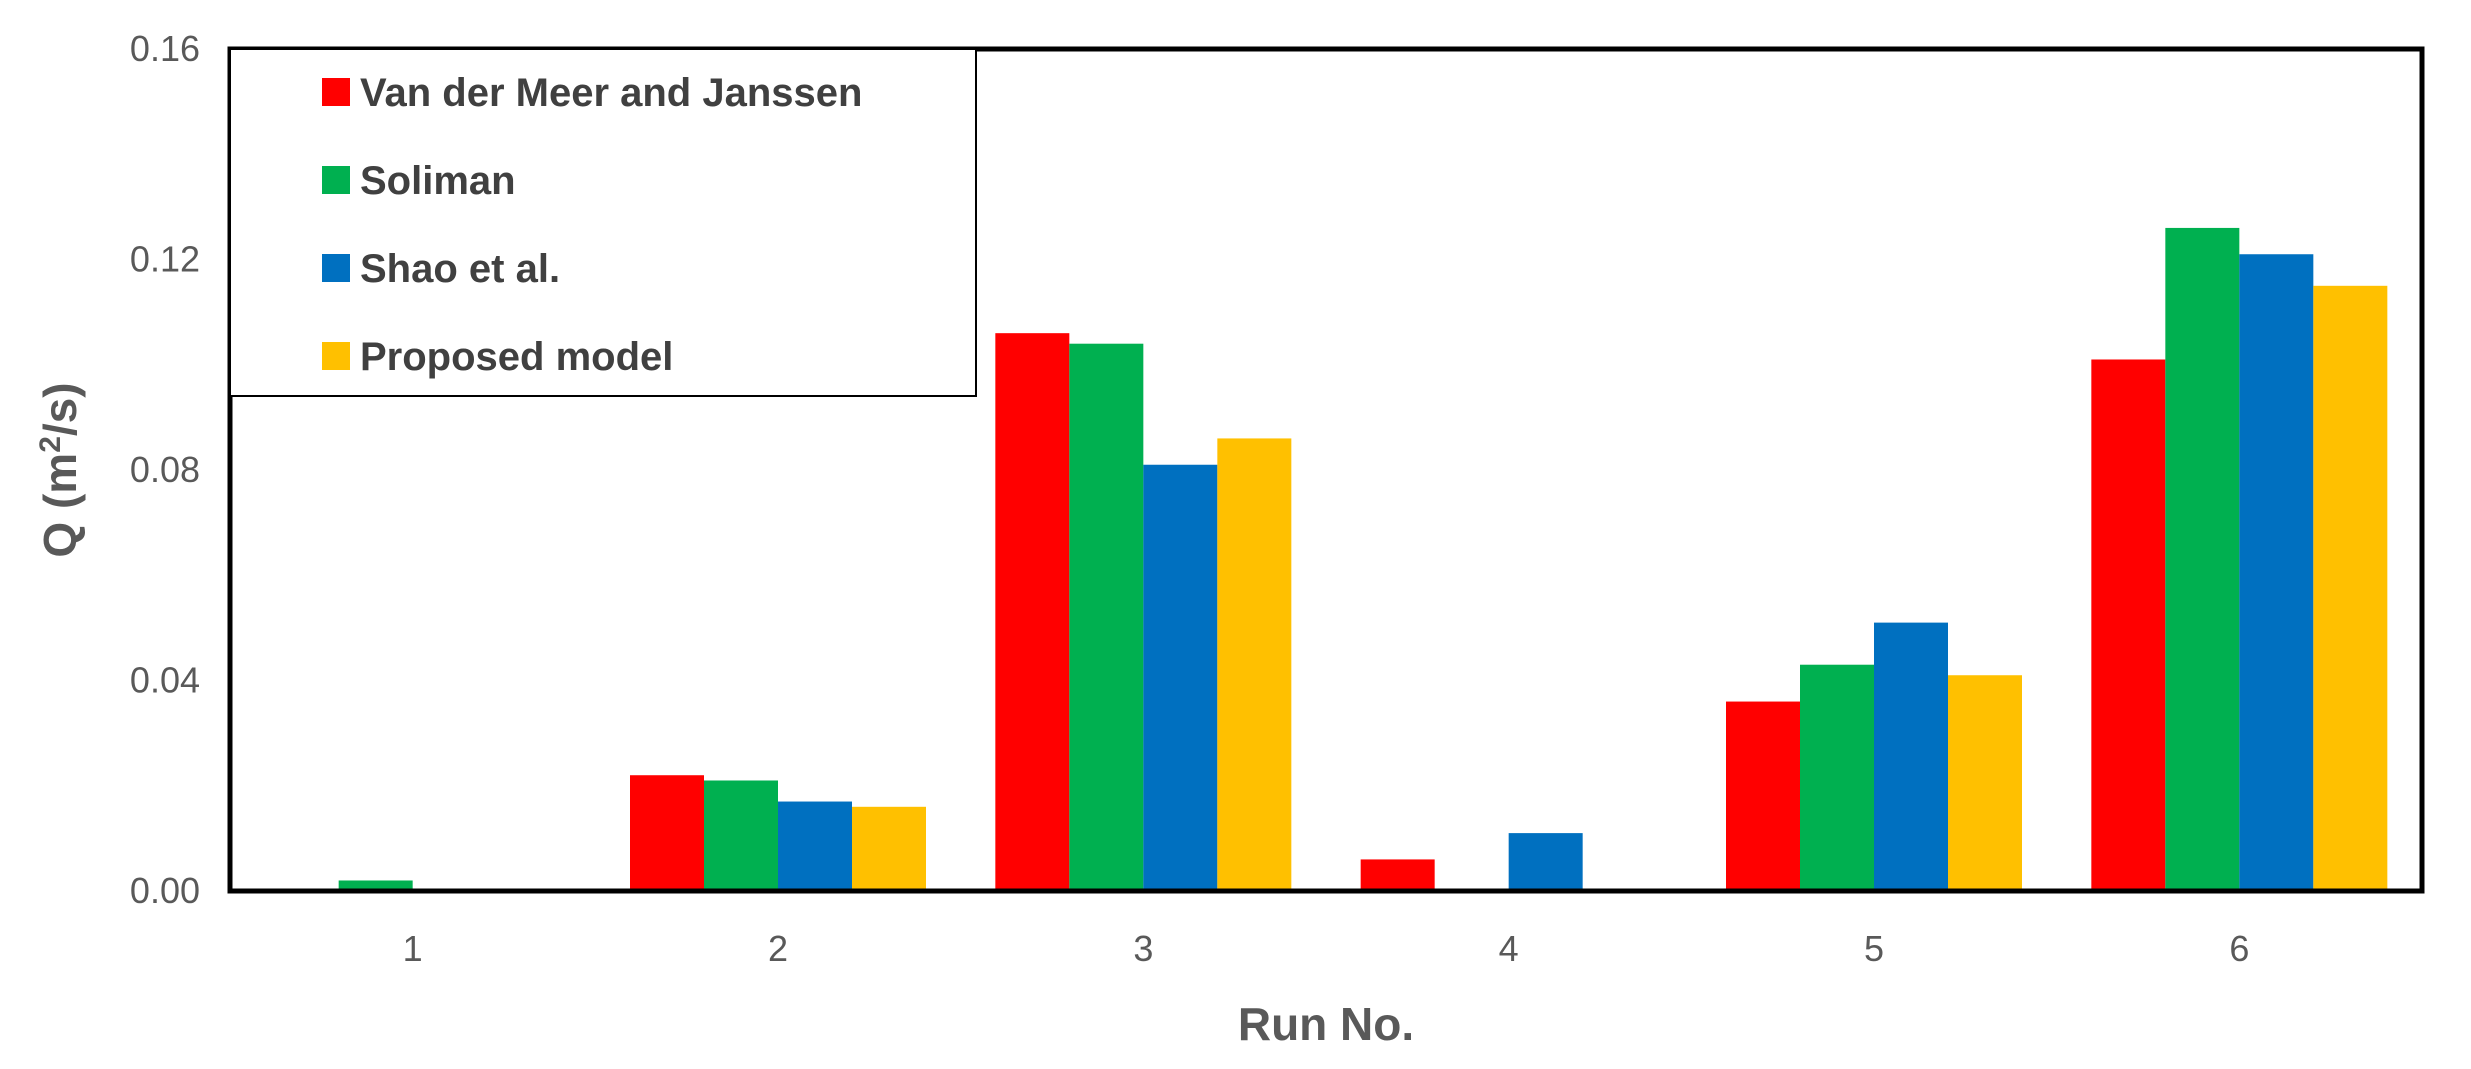 Image resolution: width=2471 pixels, height=1069 pixels. Describe the element at coordinates (2239, 948) in the screenshot. I see `x-tick-label: 6` at that location.